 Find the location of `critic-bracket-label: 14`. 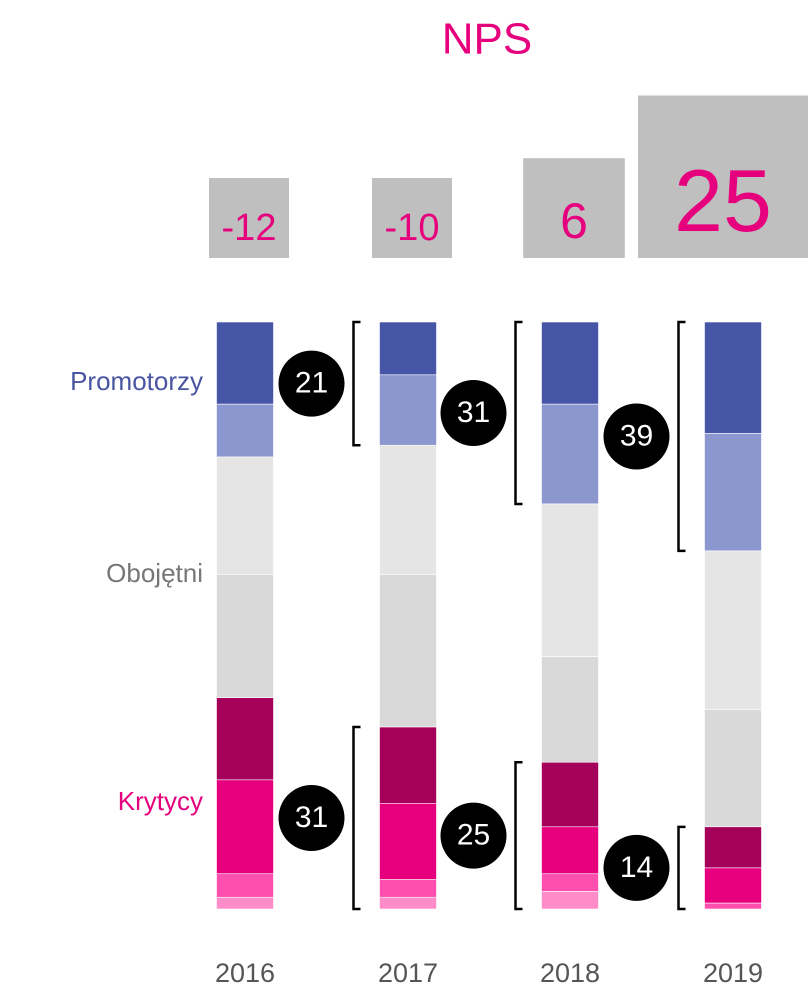

critic-bracket-label: 14 is located at coordinates (636, 867).